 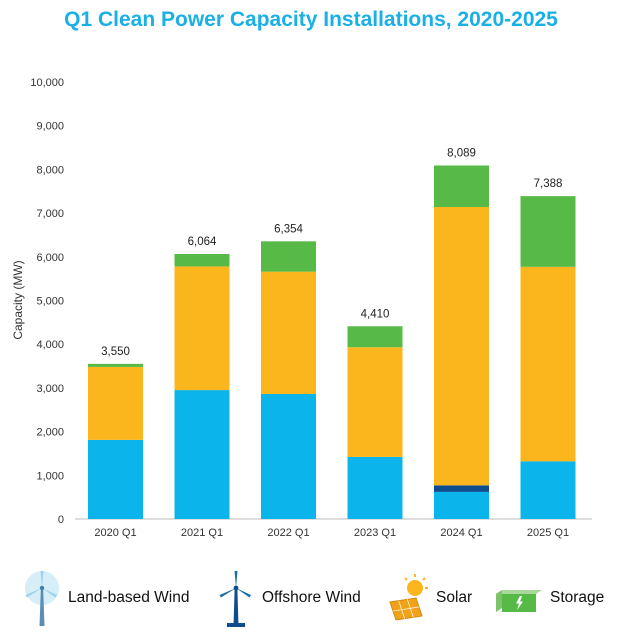 What do you see at coordinates (115, 533) in the screenshot?
I see `x-tick-label: 2020 Q1` at bounding box center [115, 533].